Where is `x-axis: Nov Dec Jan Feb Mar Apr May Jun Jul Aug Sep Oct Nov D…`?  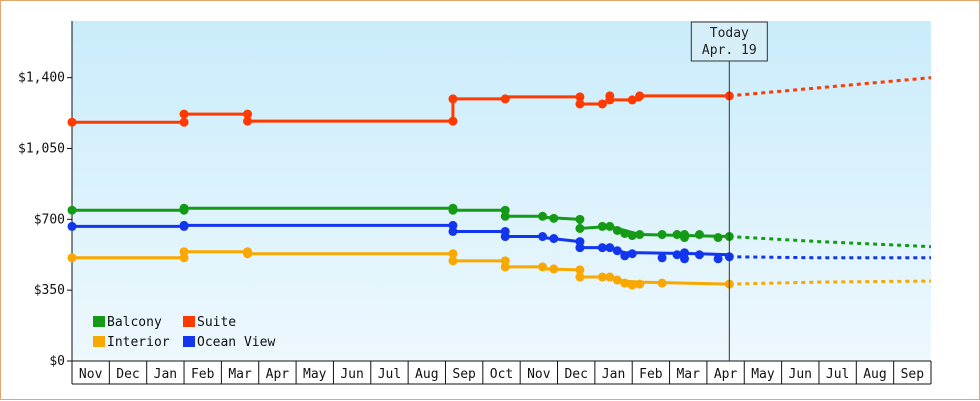
x-axis: Nov Dec Jan Feb Mar Apr May Jun Jul Aug Sep Oct Nov D… is located at coordinates (501, 372).